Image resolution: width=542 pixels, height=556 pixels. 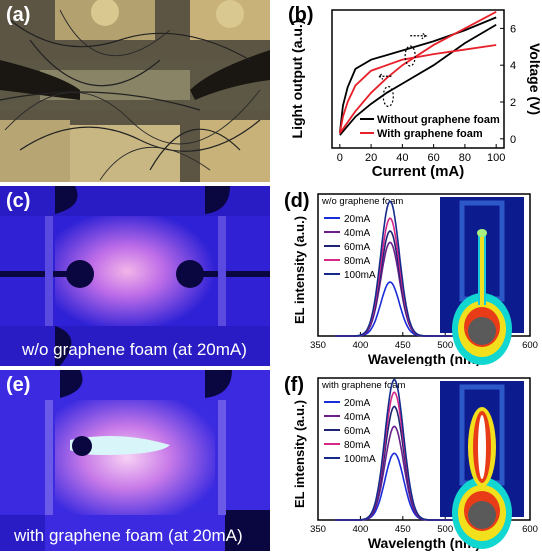 I want to click on y-axis-label-b: Light output (a.u.), so click(x=297, y=79).